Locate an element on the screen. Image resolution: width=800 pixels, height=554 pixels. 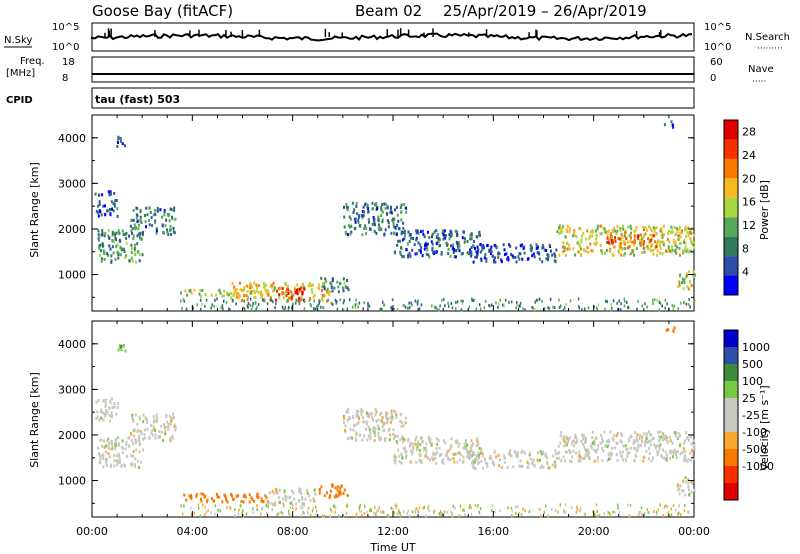
cpid-panel is located at coordinates (393, 98).